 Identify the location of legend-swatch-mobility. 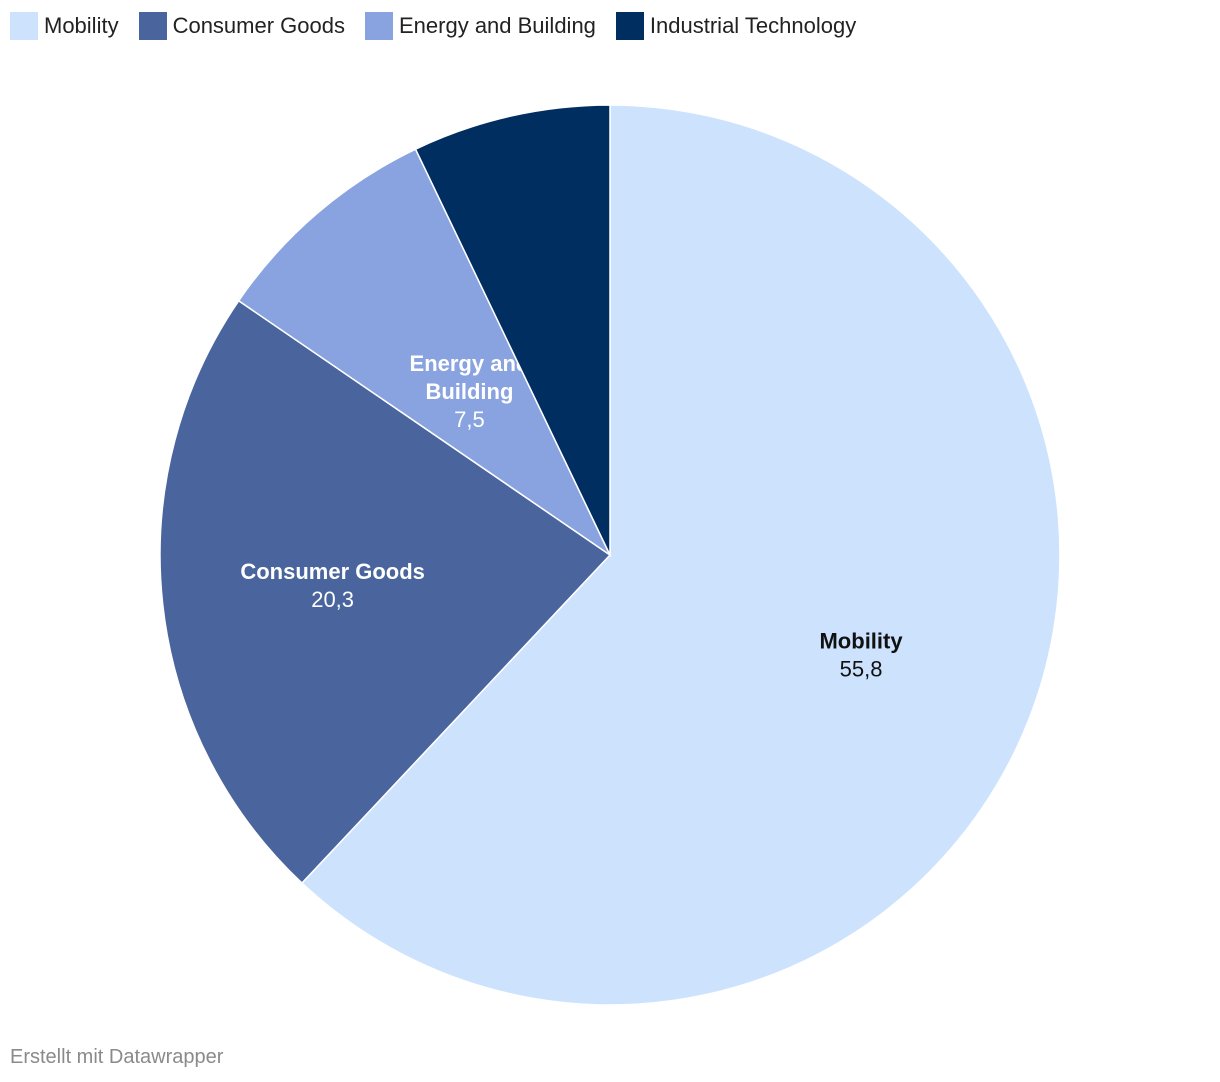
(24, 26).